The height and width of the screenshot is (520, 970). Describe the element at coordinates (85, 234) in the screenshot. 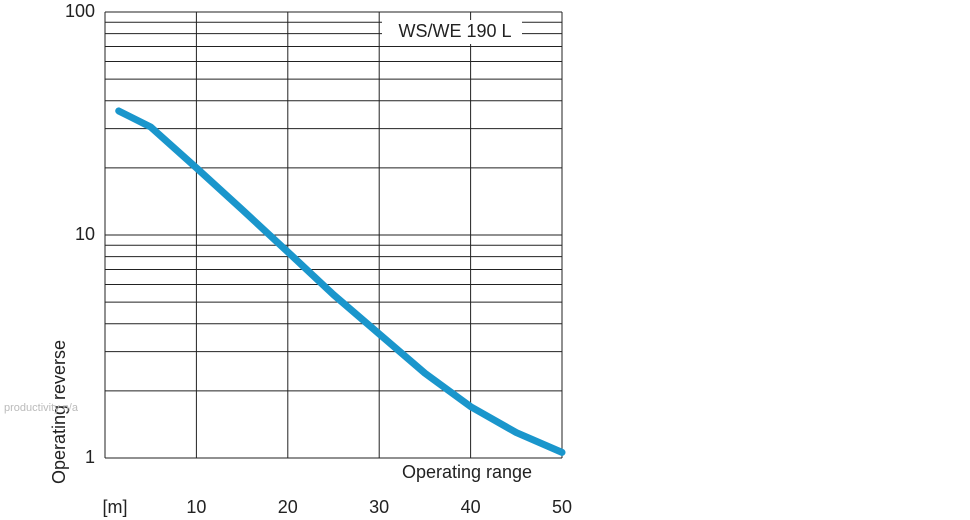

I see `y-tick-label: 10` at that location.